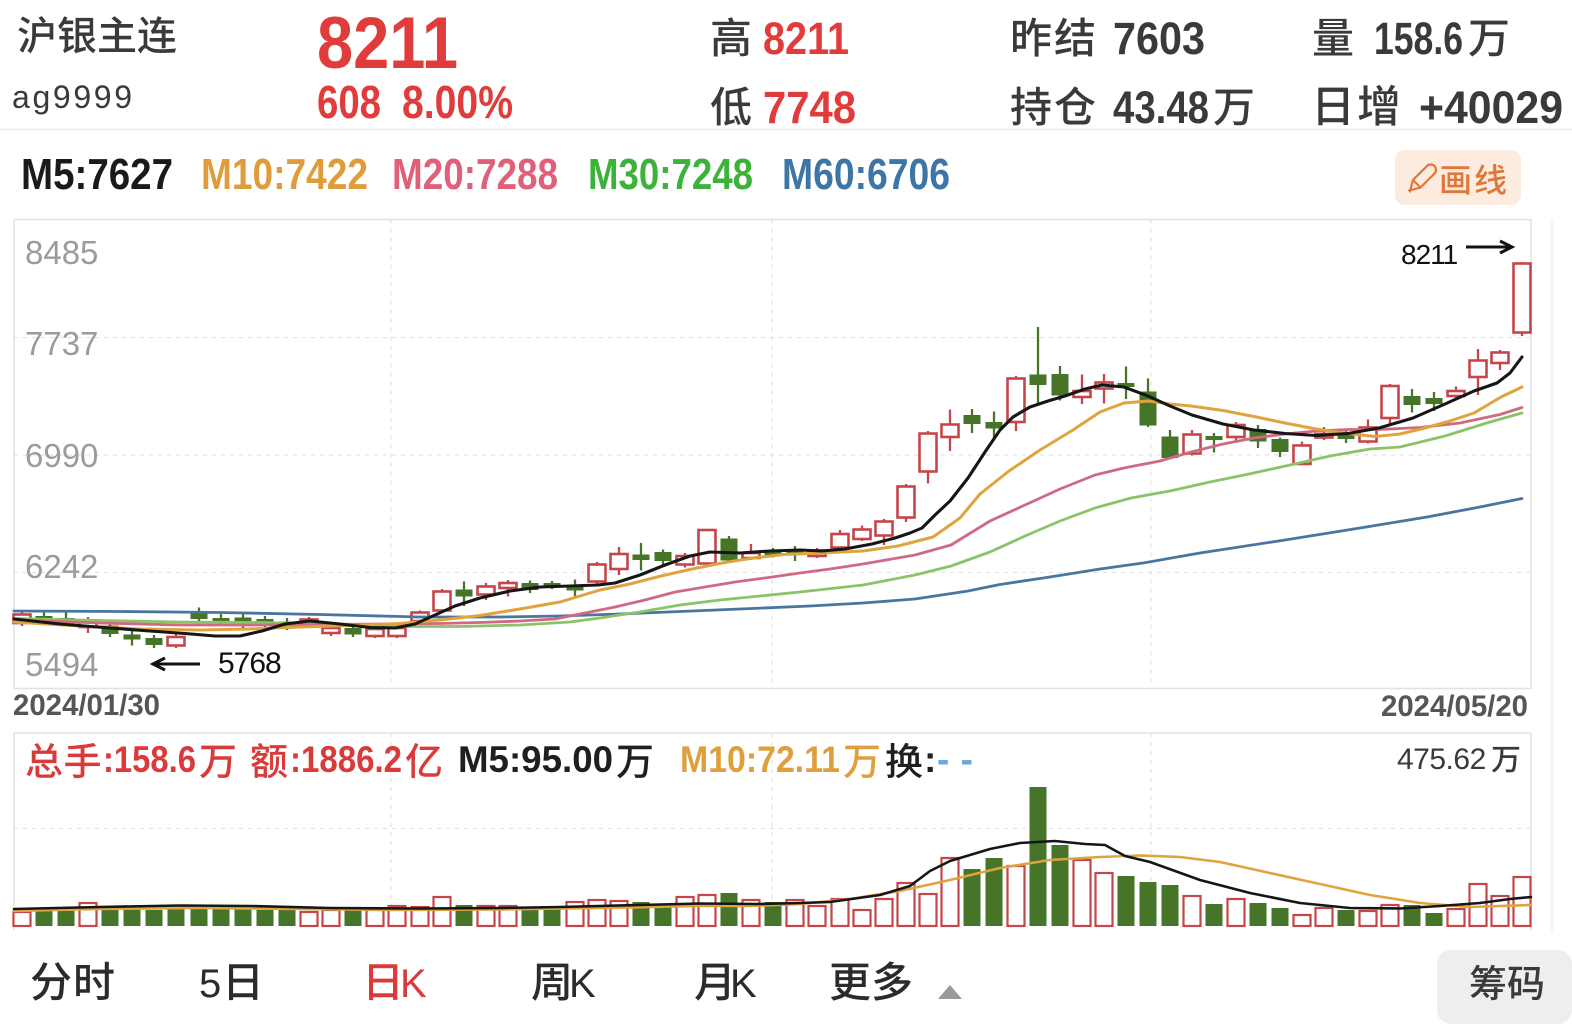  I want to click on svg-text: M10:72.11, so click(760, 759).